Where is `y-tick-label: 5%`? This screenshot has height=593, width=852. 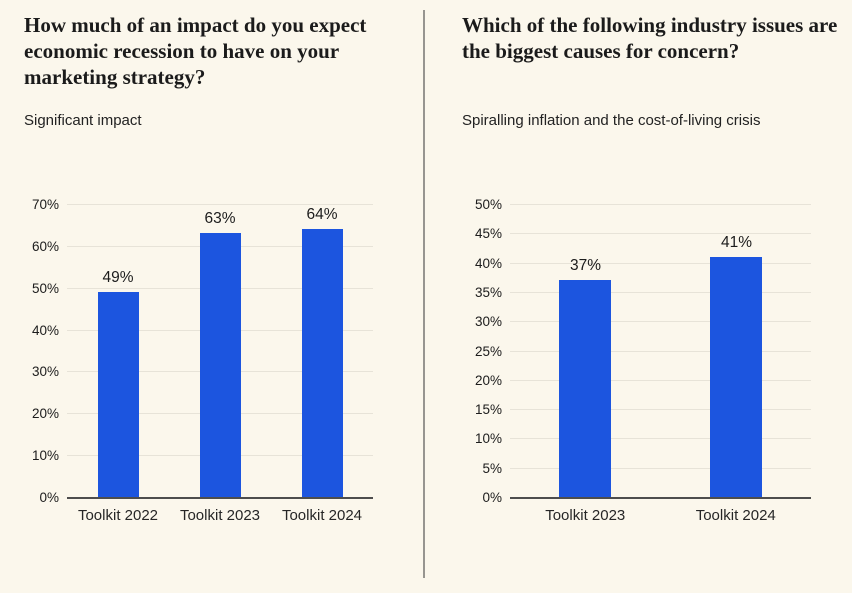
y-tick-label: 5% is located at coordinates (492, 468).